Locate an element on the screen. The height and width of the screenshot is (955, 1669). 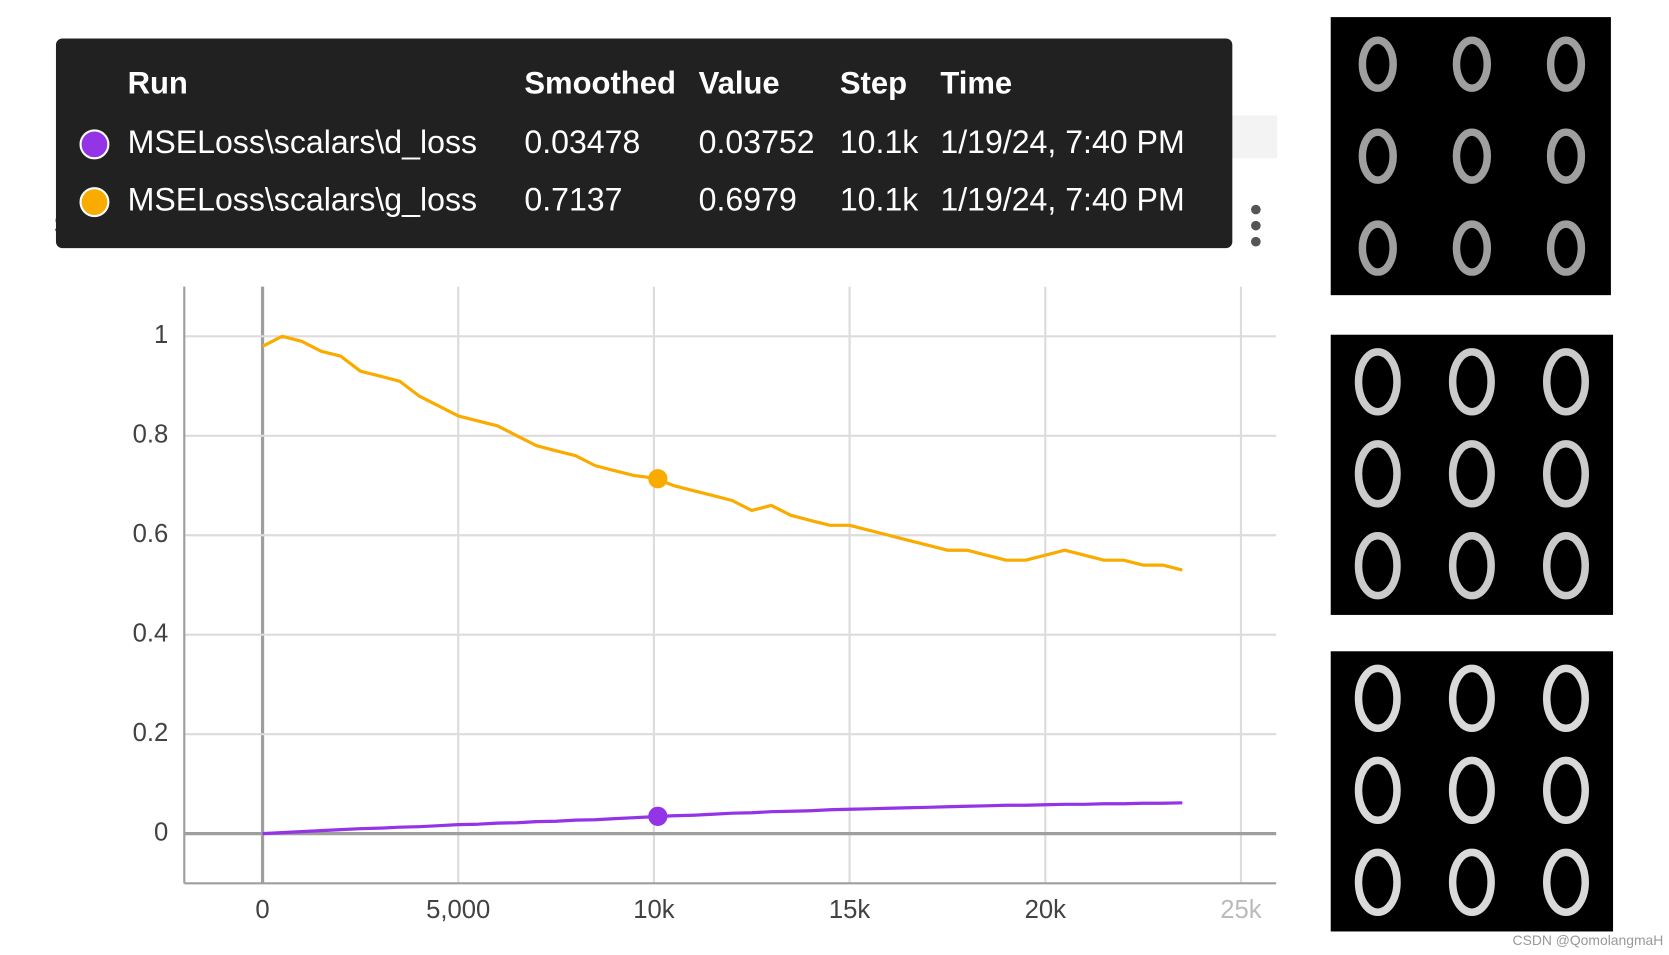
tooltip-header: Run is located at coordinates (158, 83).